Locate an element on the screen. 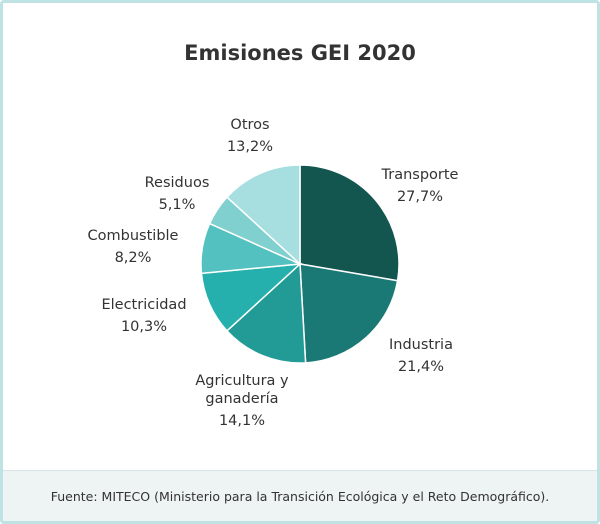  chart-title: Emisiones GEI 2020 is located at coordinates (300, 54).